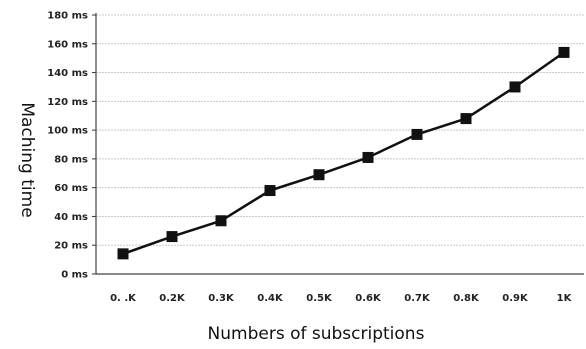 The height and width of the screenshot is (349, 586). I want to click on x-tick-label: 0.2K, so click(172, 298).